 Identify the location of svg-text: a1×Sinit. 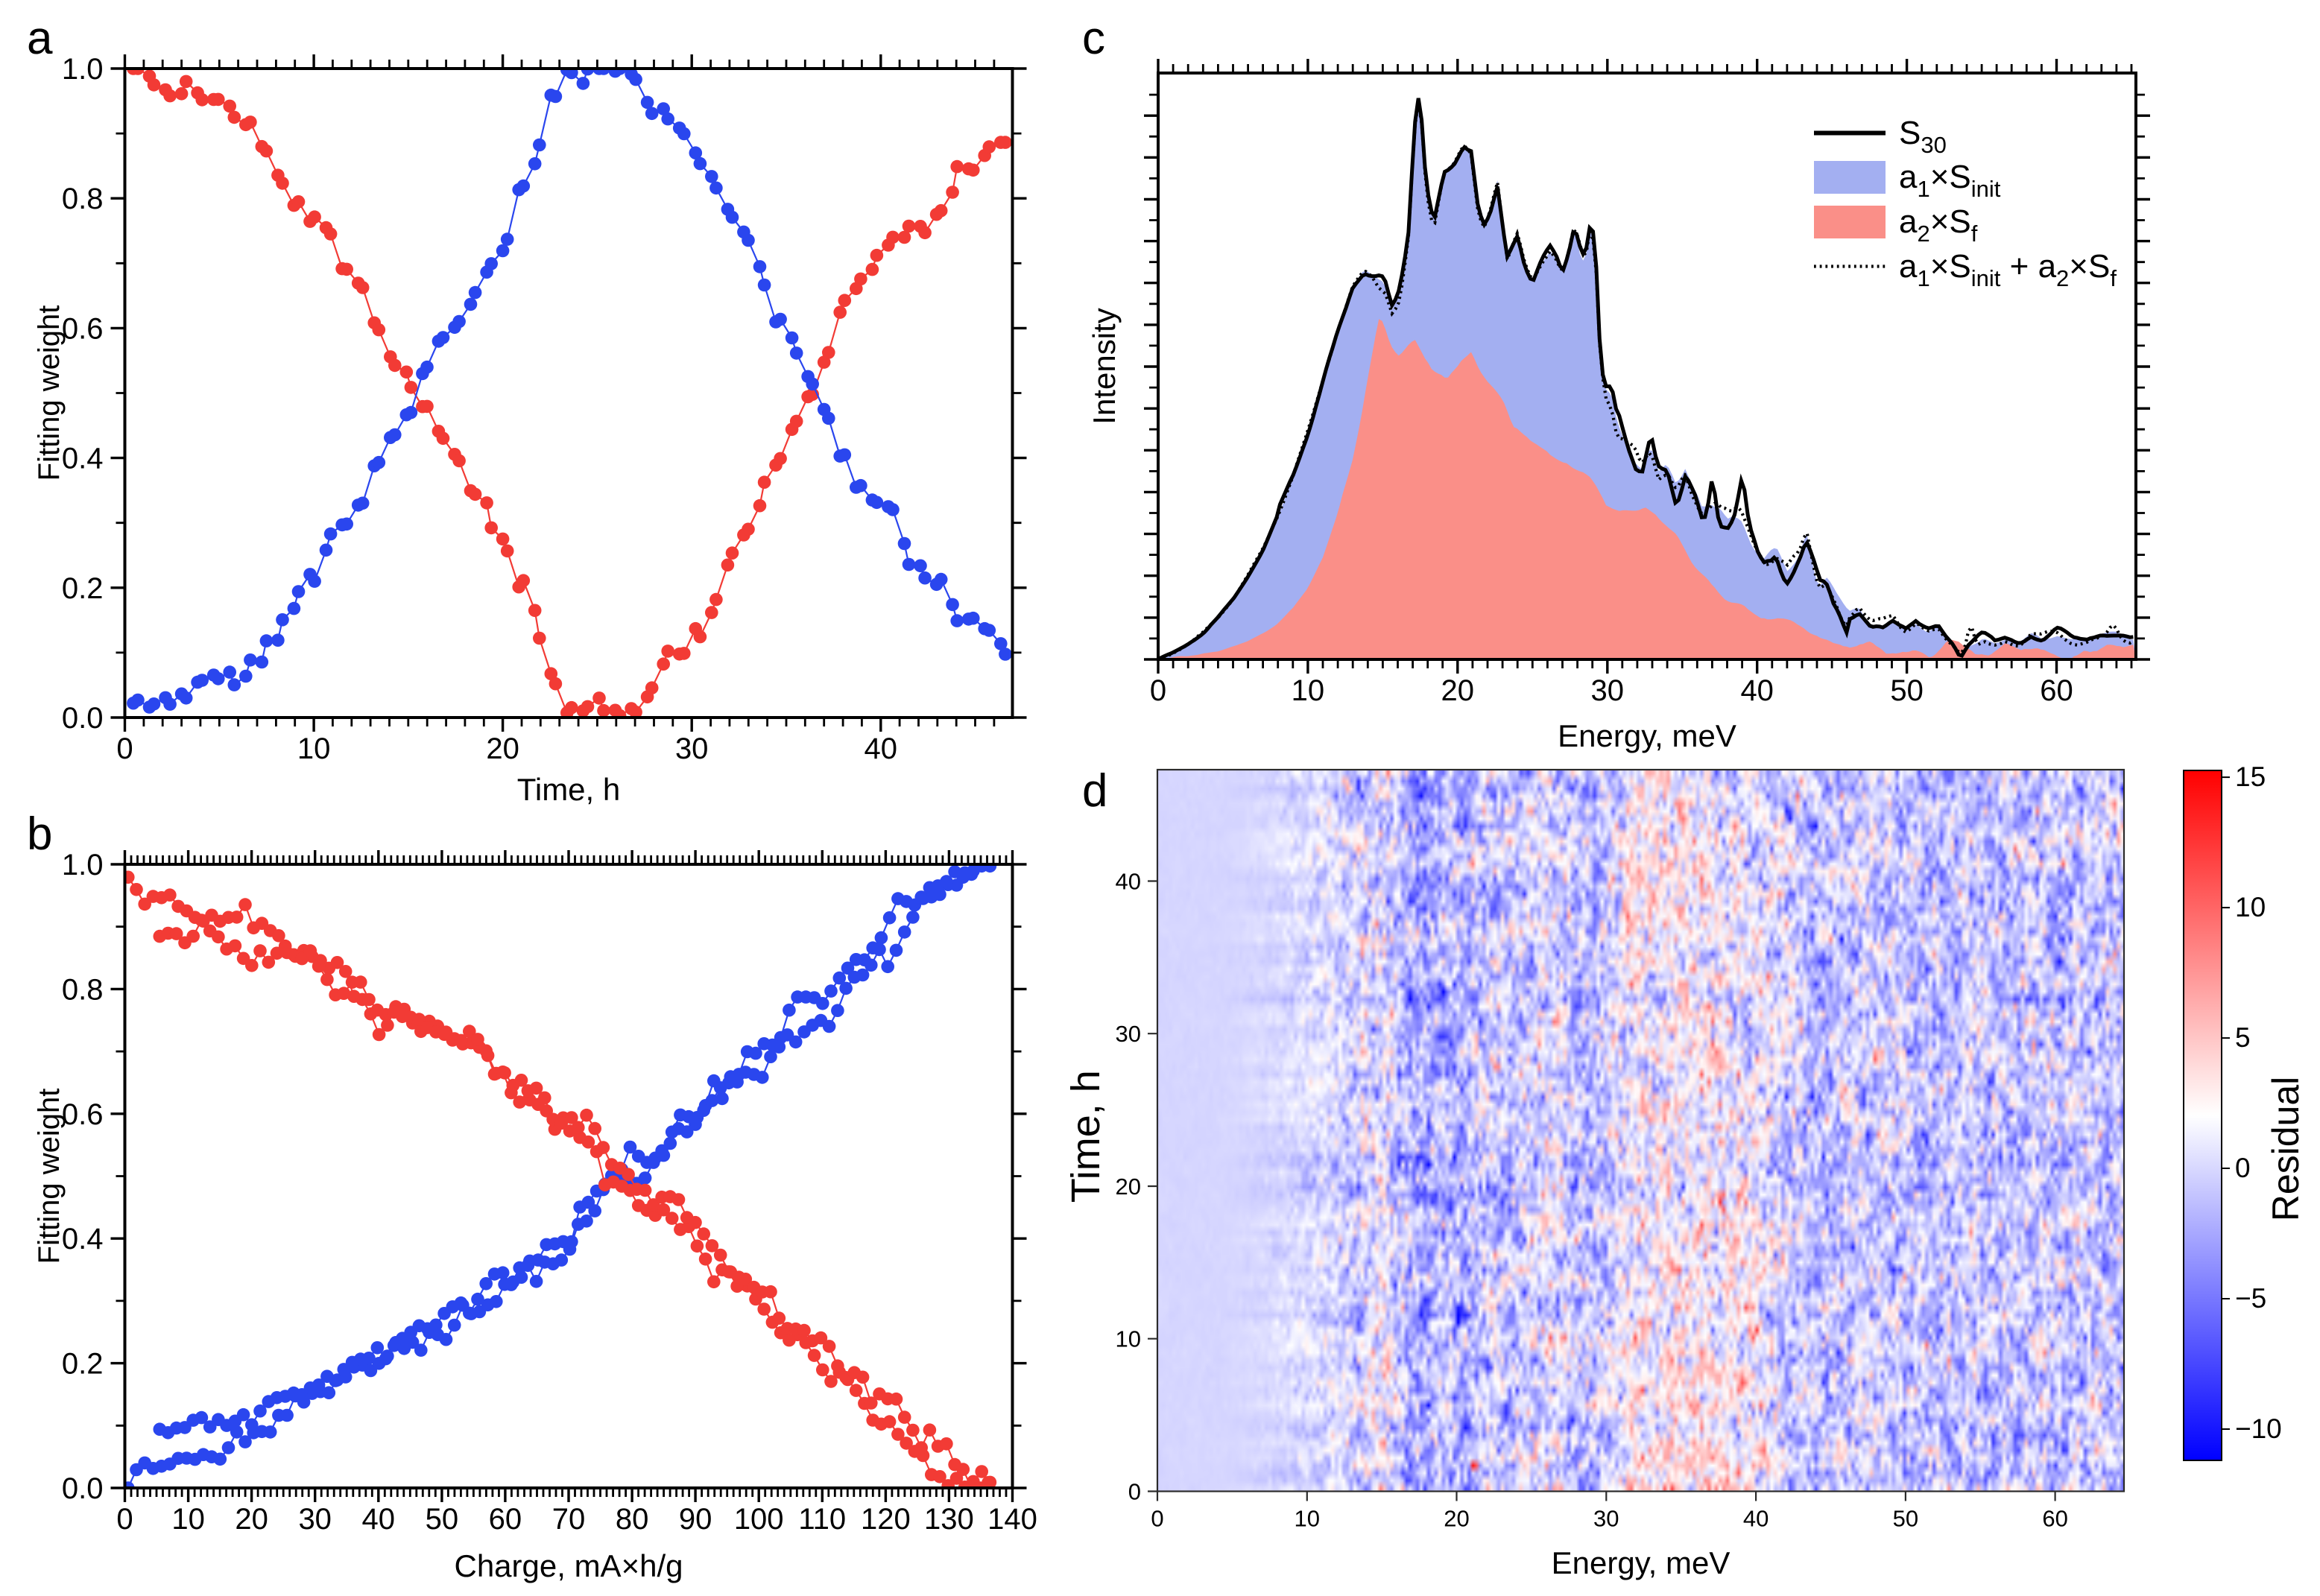
(1950, 180).